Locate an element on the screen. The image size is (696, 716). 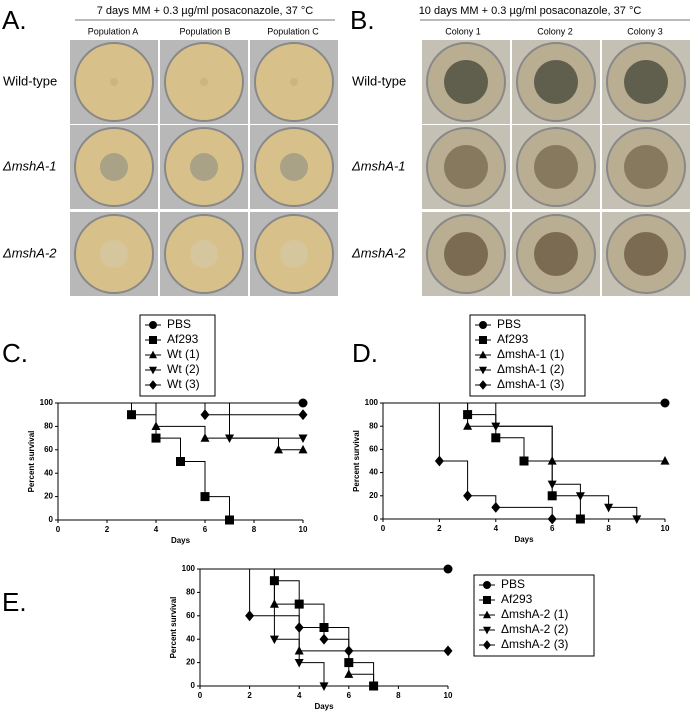
legend-label: PBS is located at coordinates (509, 324).